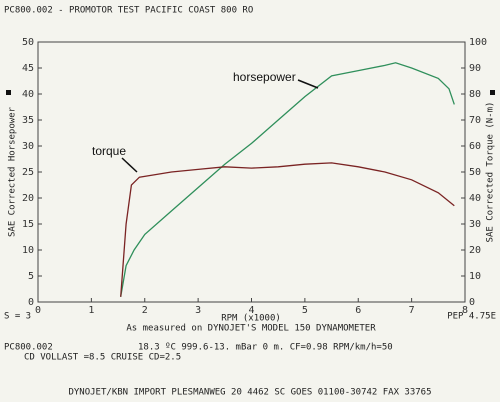 The width and height of the screenshot is (500, 402). What do you see at coordinates (198, 310) in the screenshot?
I see `x-tick-label: 3` at bounding box center [198, 310].